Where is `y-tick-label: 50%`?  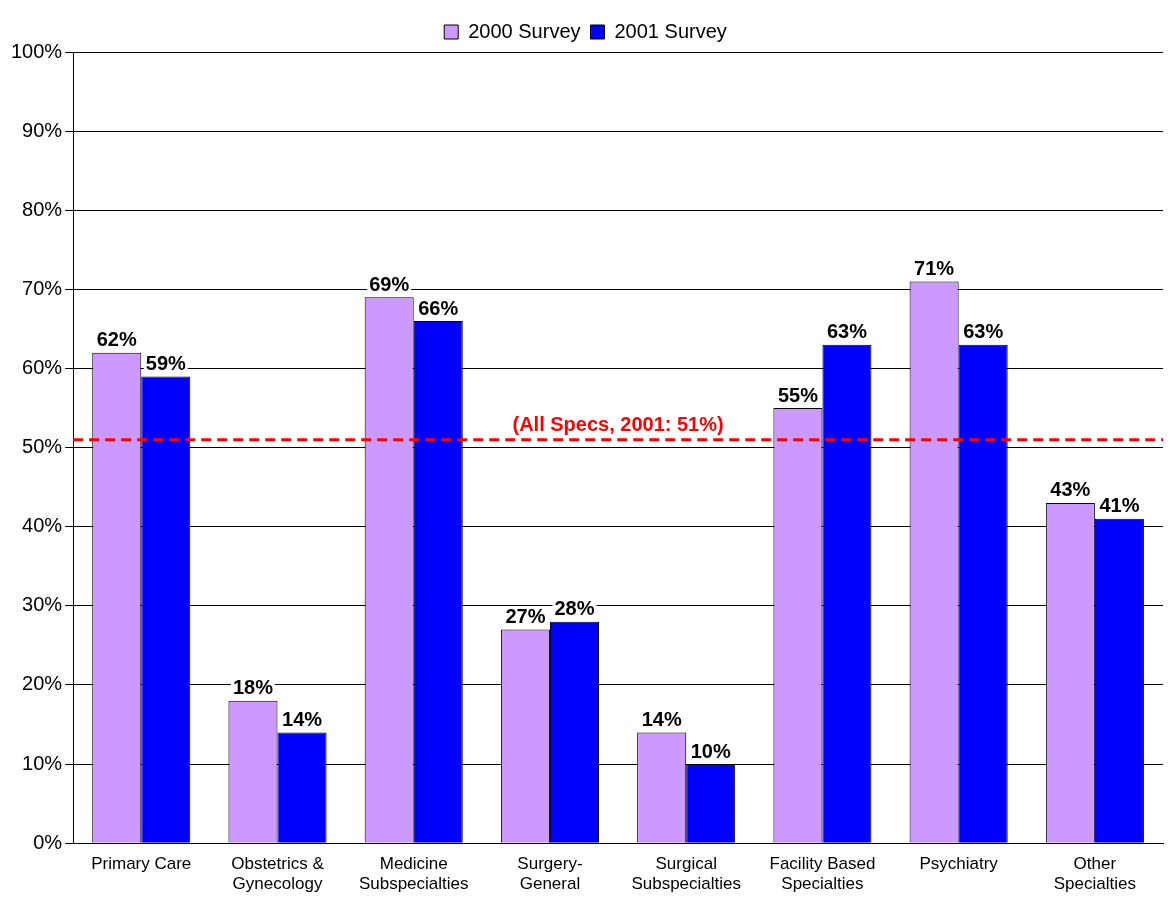
y-tick-label: 50% is located at coordinates (42, 446).